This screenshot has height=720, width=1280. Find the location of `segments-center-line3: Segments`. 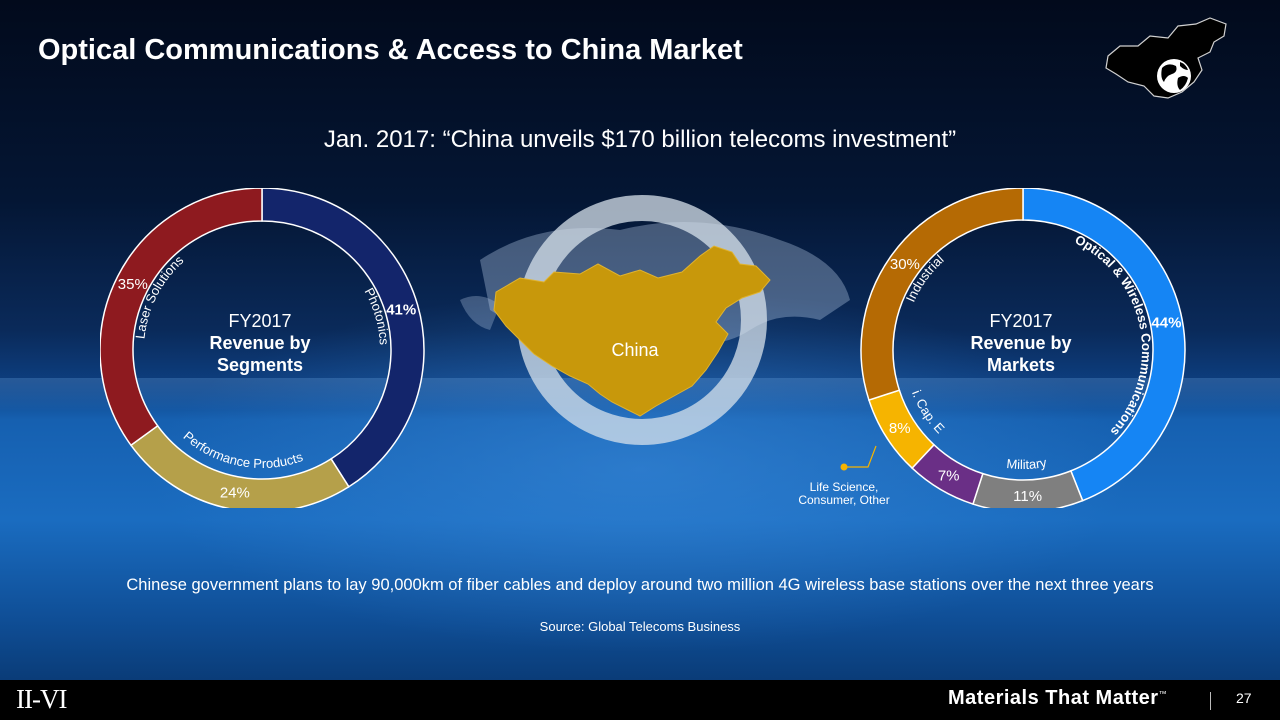

segments-center-line3: Segments is located at coordinates (260, 365).